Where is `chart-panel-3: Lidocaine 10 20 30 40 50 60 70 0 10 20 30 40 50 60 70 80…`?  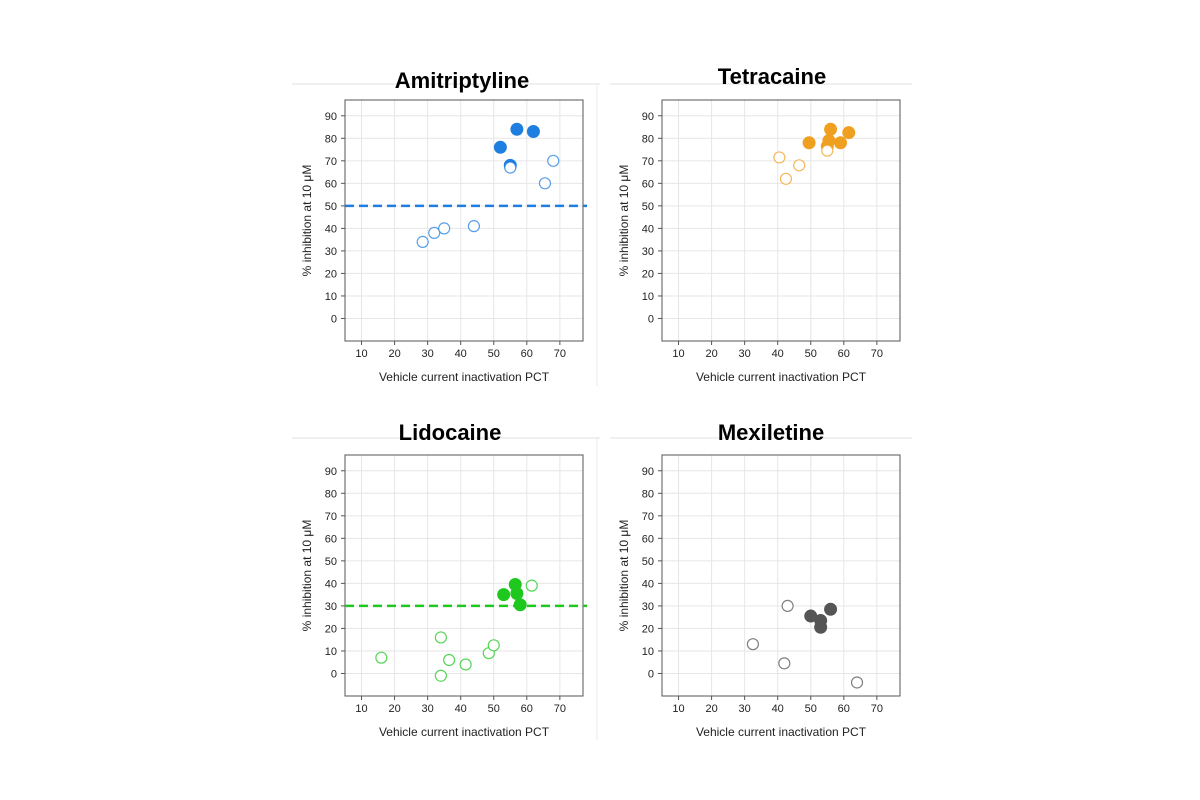 chart-panel-3: Lidocaine 10 20 30 40 50 60 70 0 10 20 30 40 50 60 70 80… is located at coordinates (446, 580).